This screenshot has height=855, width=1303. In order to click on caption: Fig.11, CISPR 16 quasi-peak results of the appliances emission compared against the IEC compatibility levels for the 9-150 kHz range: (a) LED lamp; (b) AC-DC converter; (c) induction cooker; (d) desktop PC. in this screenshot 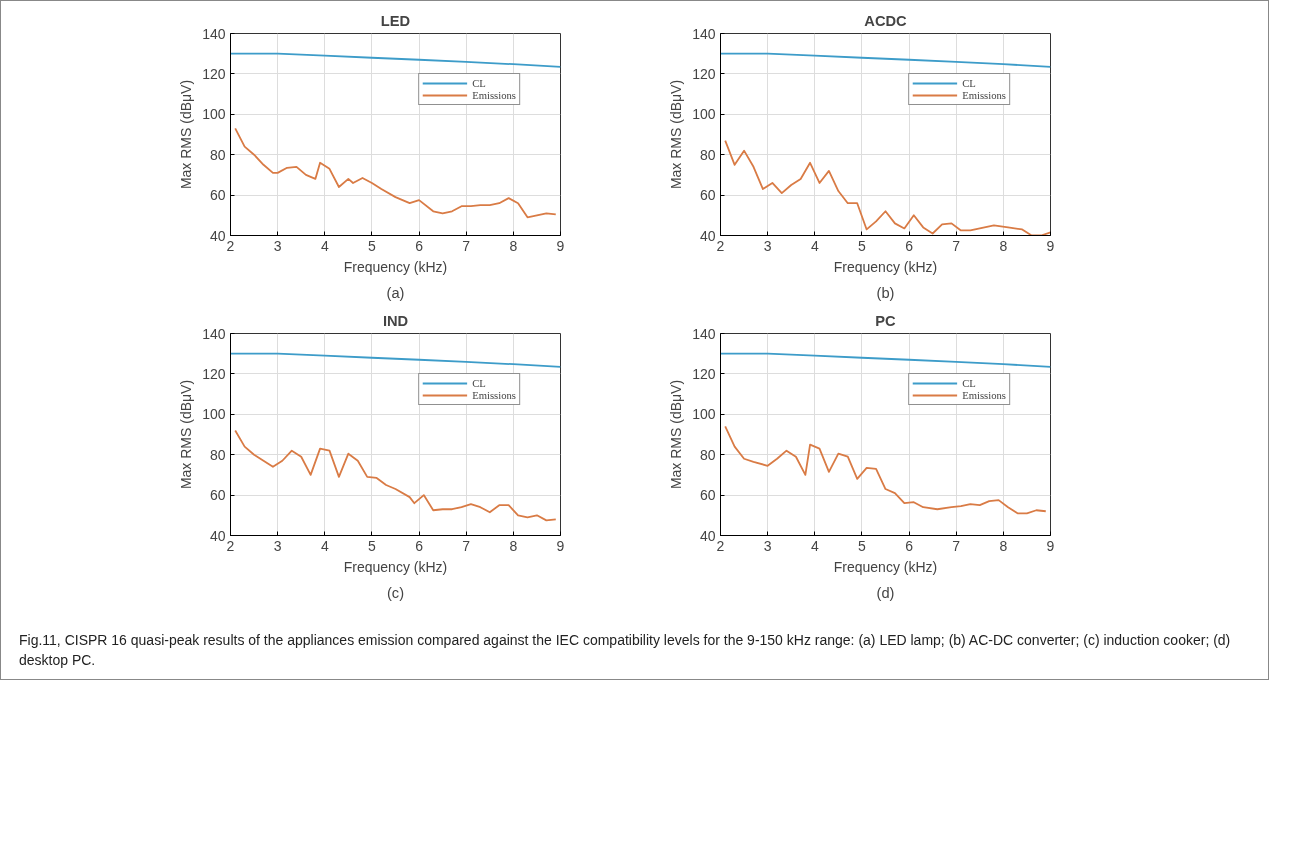, I will do `click(625, 650)`.